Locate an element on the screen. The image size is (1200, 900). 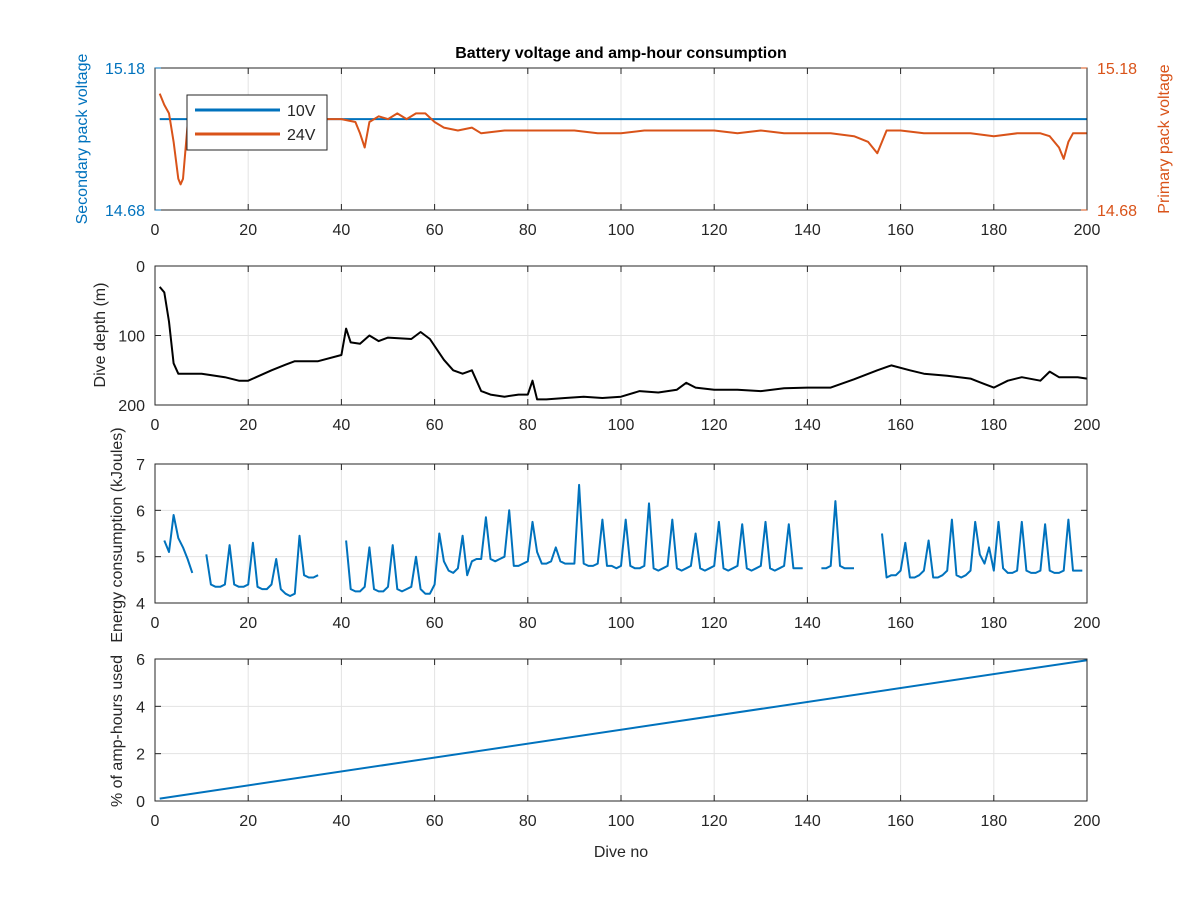
y-tick-label: 200 is located at coordinates (131, 406).